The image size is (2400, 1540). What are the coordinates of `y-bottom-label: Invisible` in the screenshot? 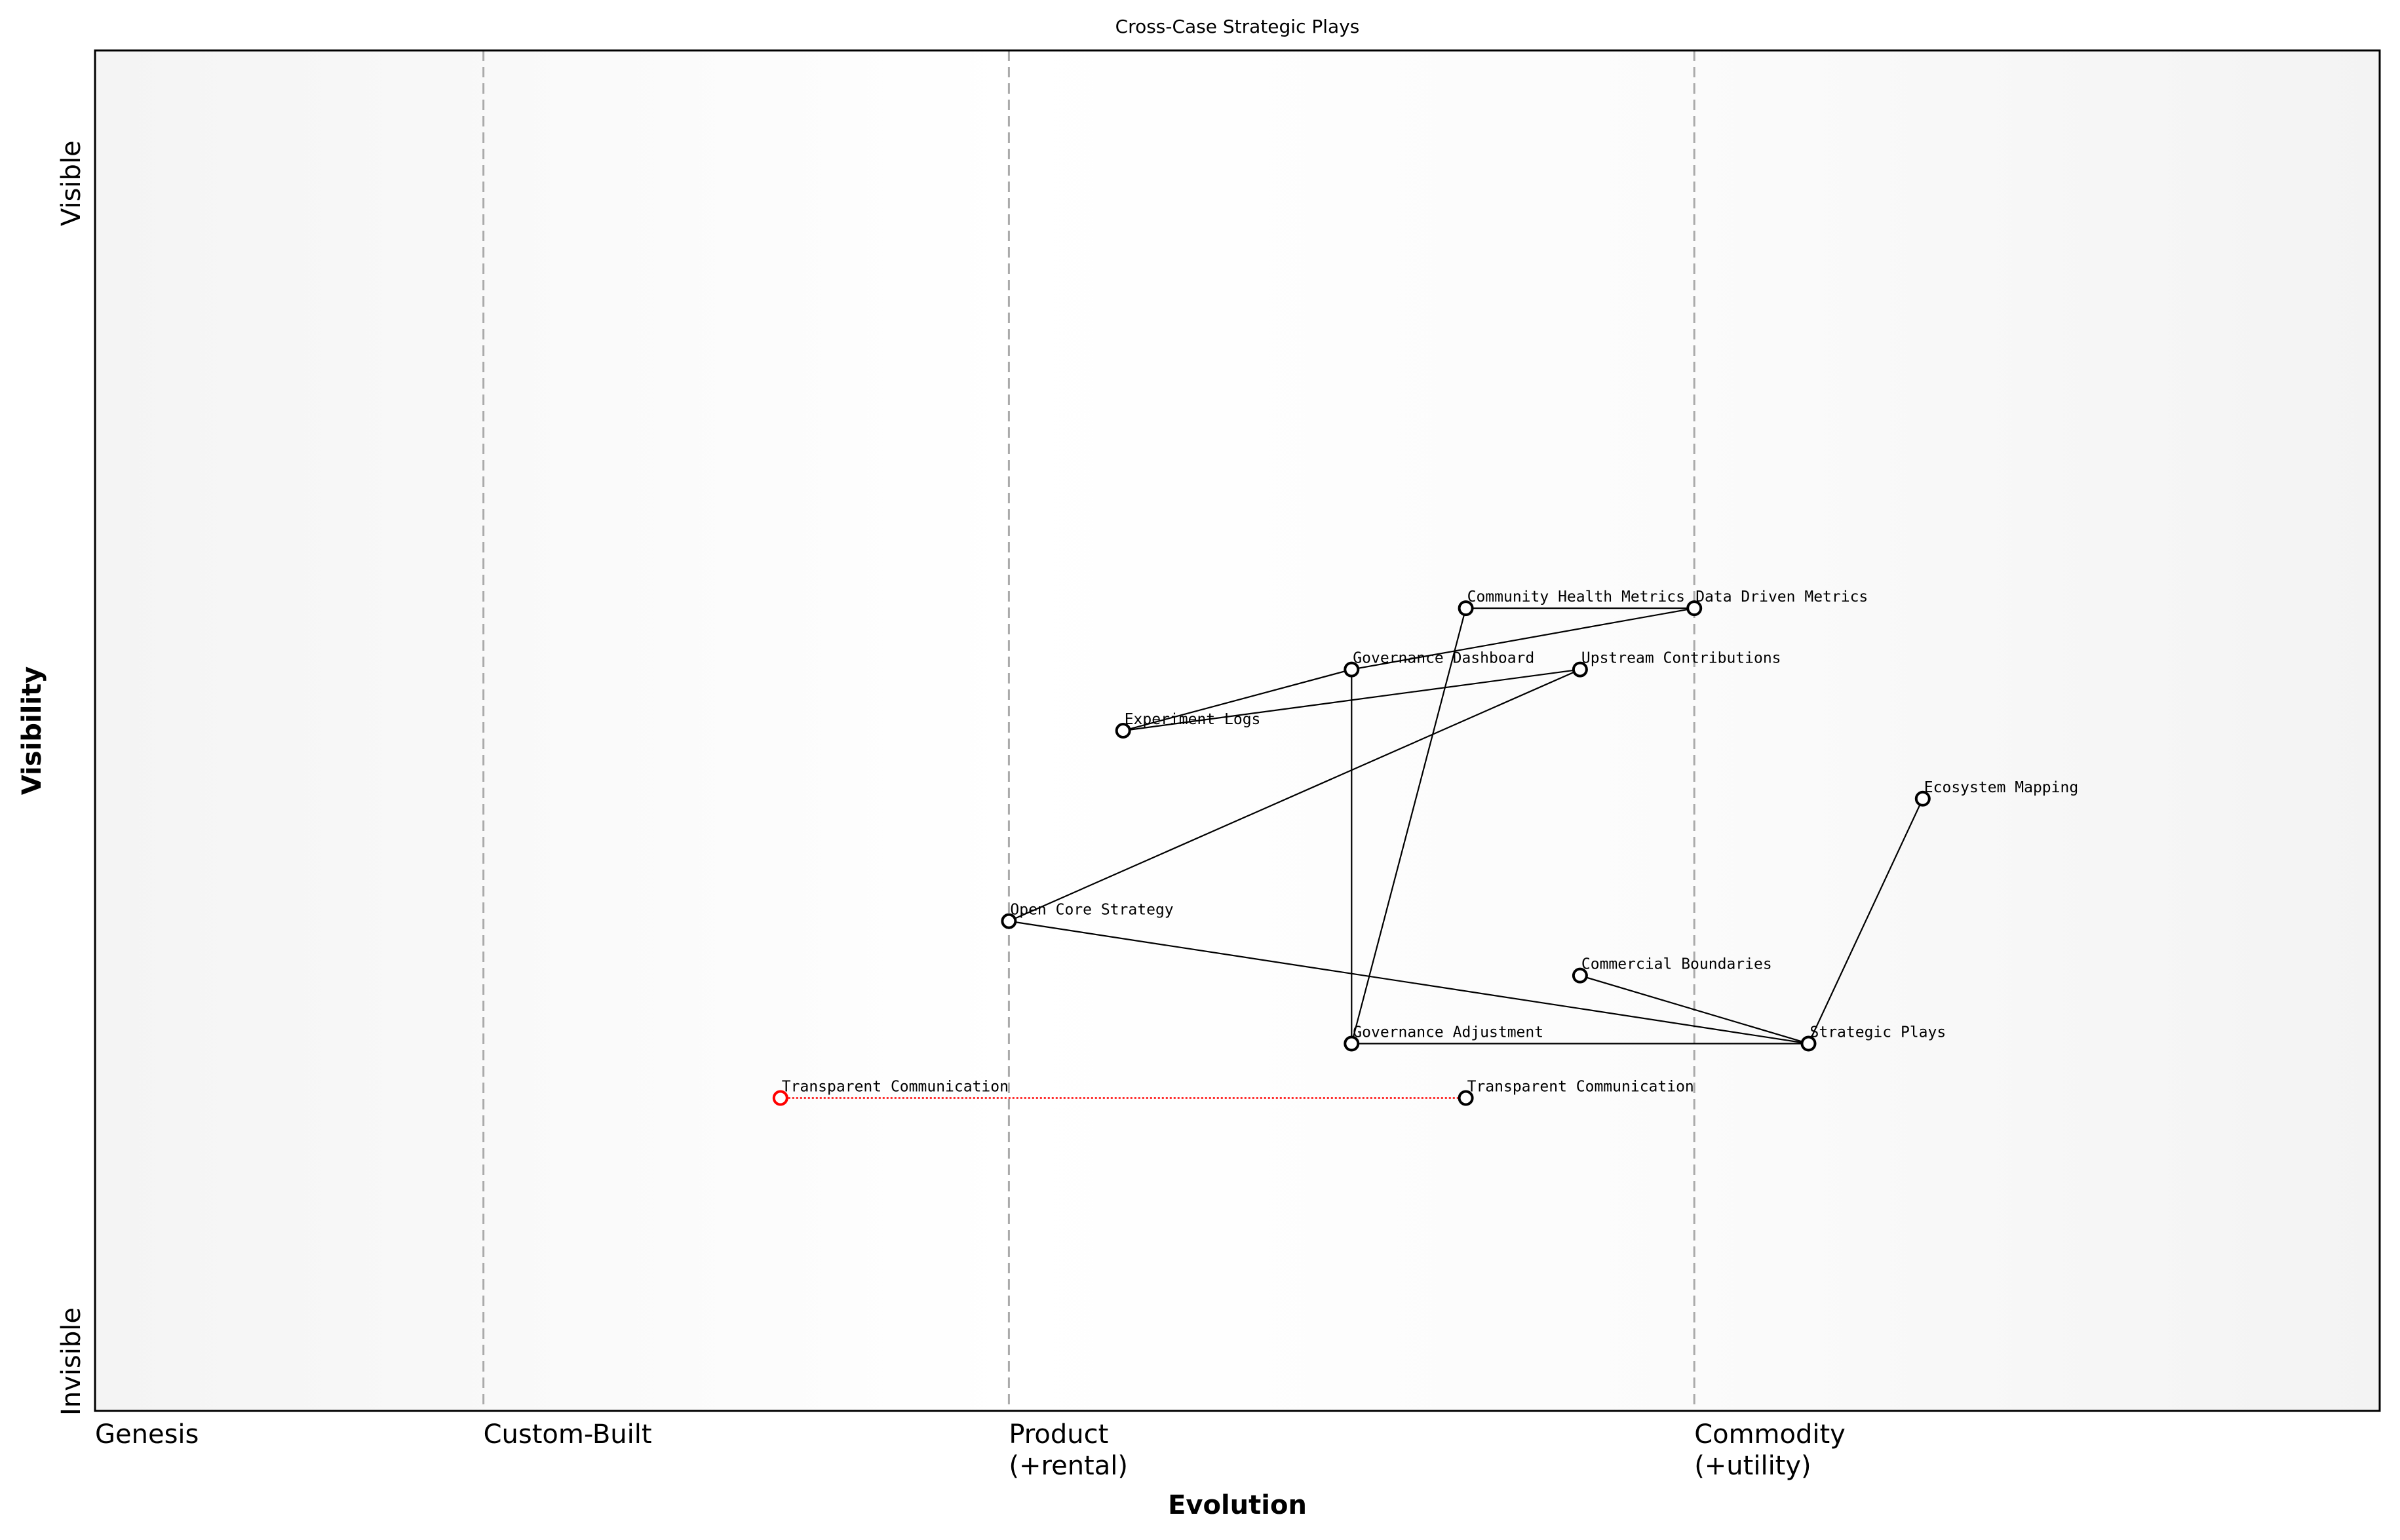 It's located at (71, 1361).